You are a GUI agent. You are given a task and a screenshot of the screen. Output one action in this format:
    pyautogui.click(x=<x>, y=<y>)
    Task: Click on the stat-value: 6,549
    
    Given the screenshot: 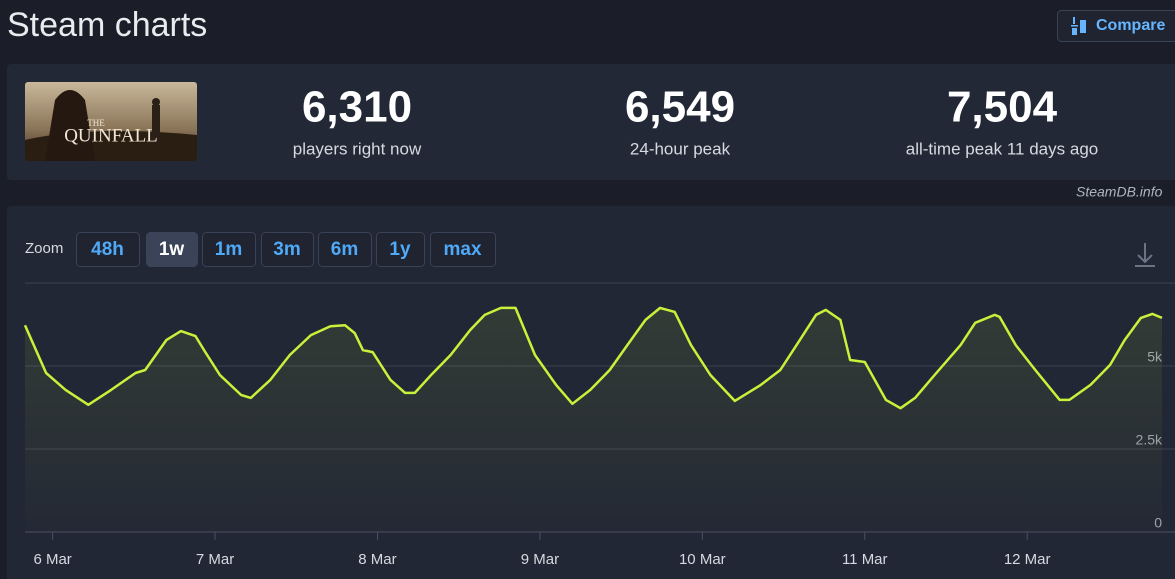 What is the action you would take?
    pyautogui.click(x=680, y=107)
    